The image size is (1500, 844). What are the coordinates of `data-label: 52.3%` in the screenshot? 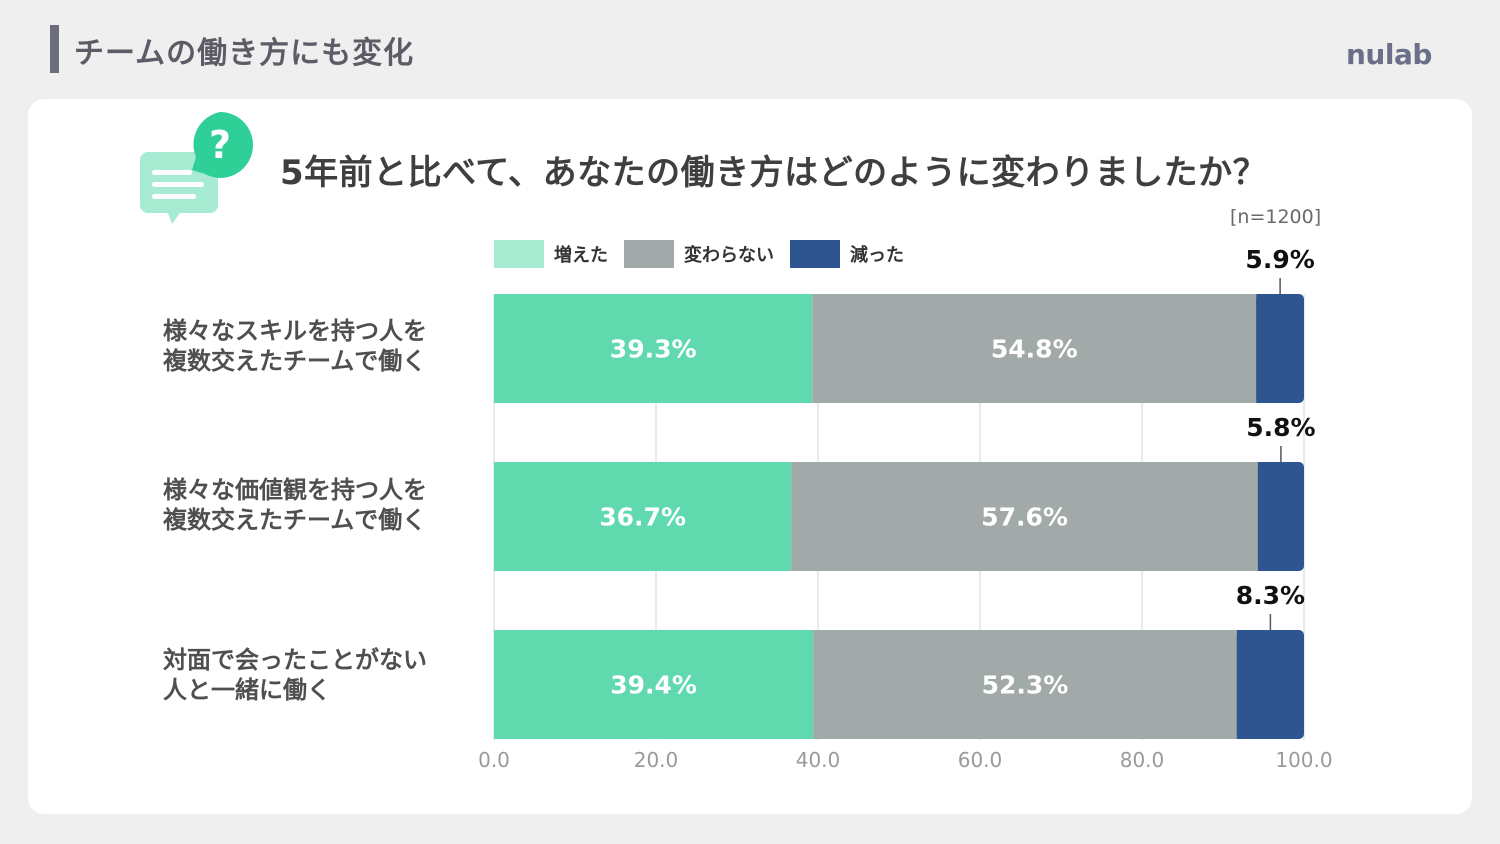 It's located at (1025, 685).